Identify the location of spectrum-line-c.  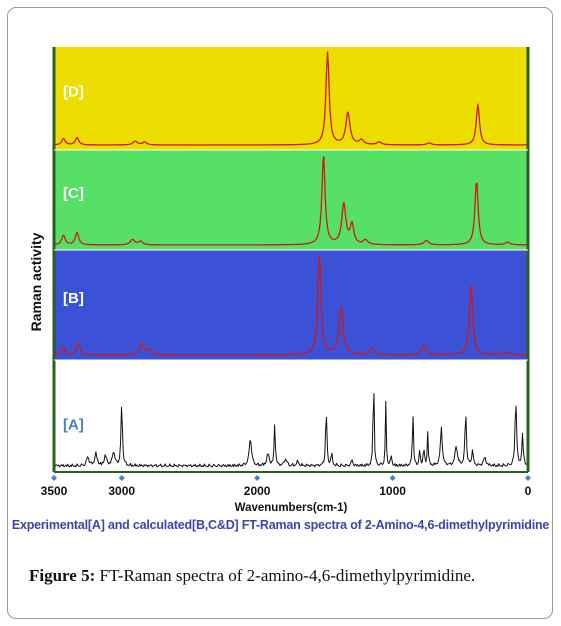
(290, 200).